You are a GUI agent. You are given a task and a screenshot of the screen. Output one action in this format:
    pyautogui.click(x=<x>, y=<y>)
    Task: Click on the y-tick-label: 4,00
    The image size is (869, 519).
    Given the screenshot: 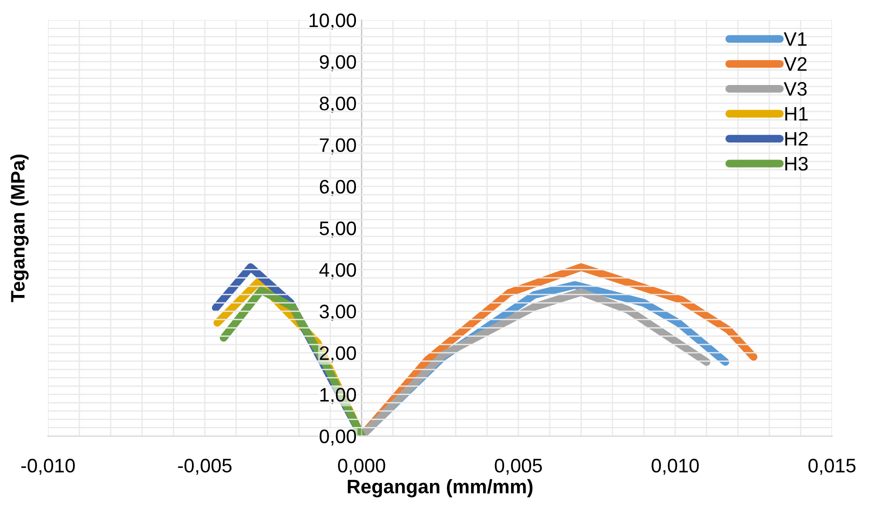 What is the action you would take?
    pyautogui.click(x=337, y=271)
    